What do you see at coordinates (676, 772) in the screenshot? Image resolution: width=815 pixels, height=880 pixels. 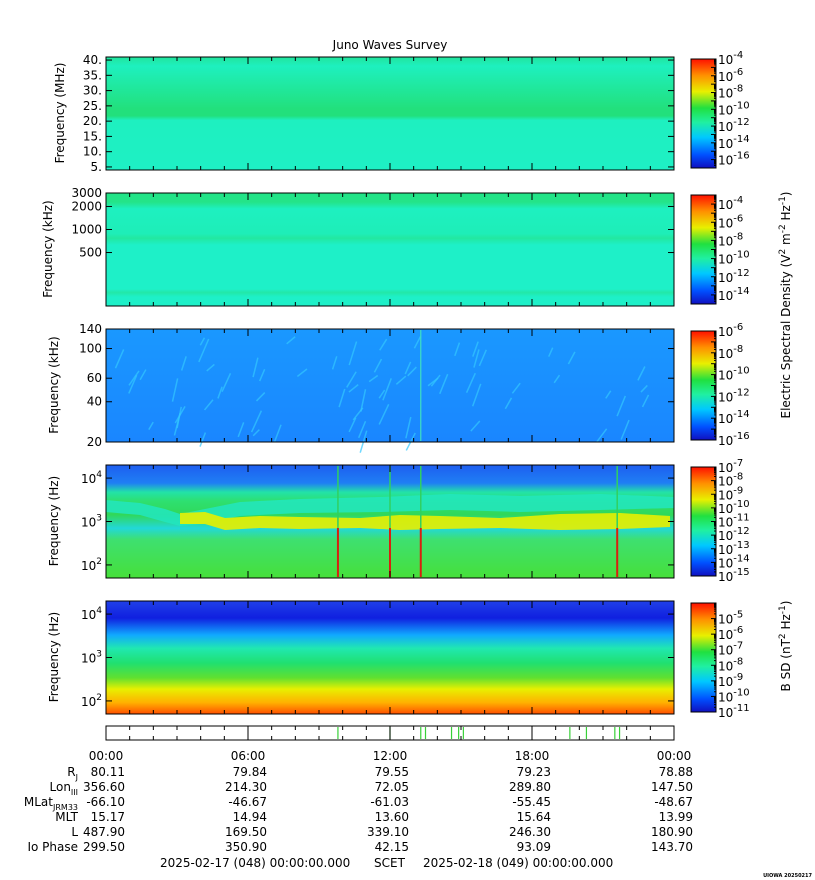 I see `ephemeris-value: 78.88` at bounding box center [676, 772].